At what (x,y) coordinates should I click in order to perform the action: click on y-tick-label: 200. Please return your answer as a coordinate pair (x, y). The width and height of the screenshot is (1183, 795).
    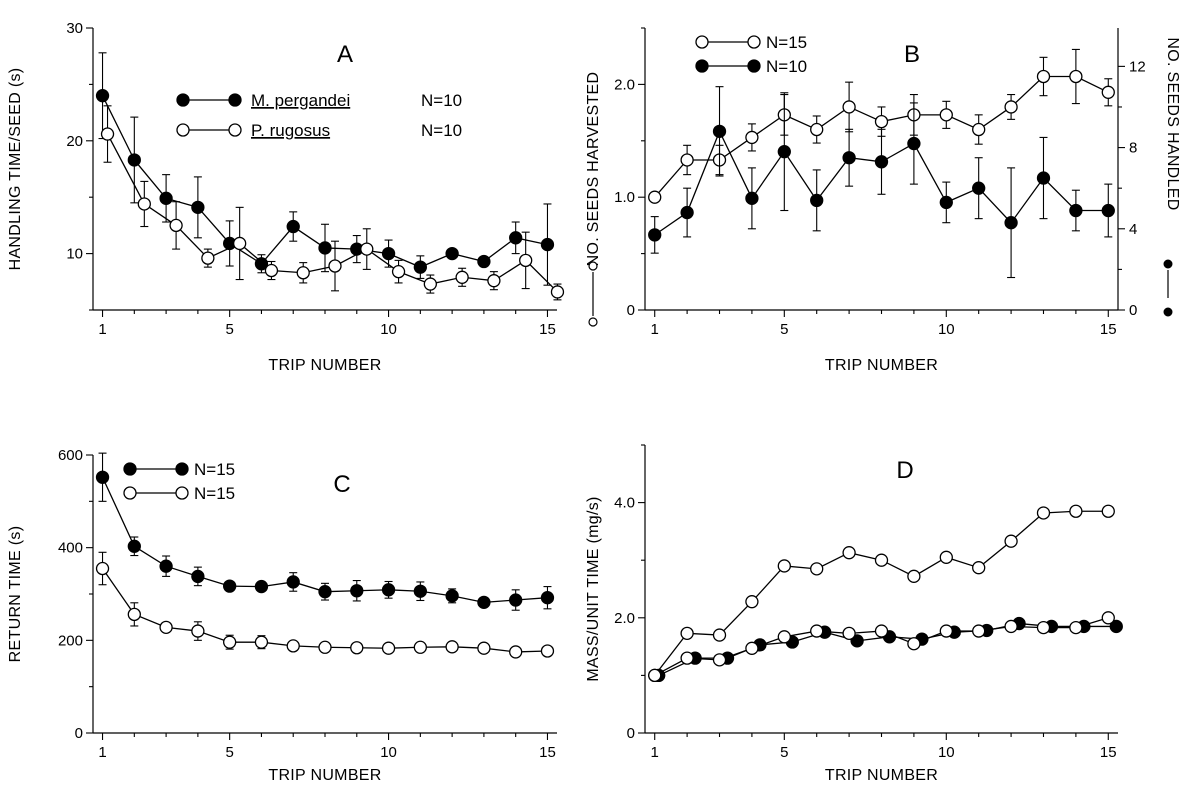
    Looking at the image, I should click on (70, 640).